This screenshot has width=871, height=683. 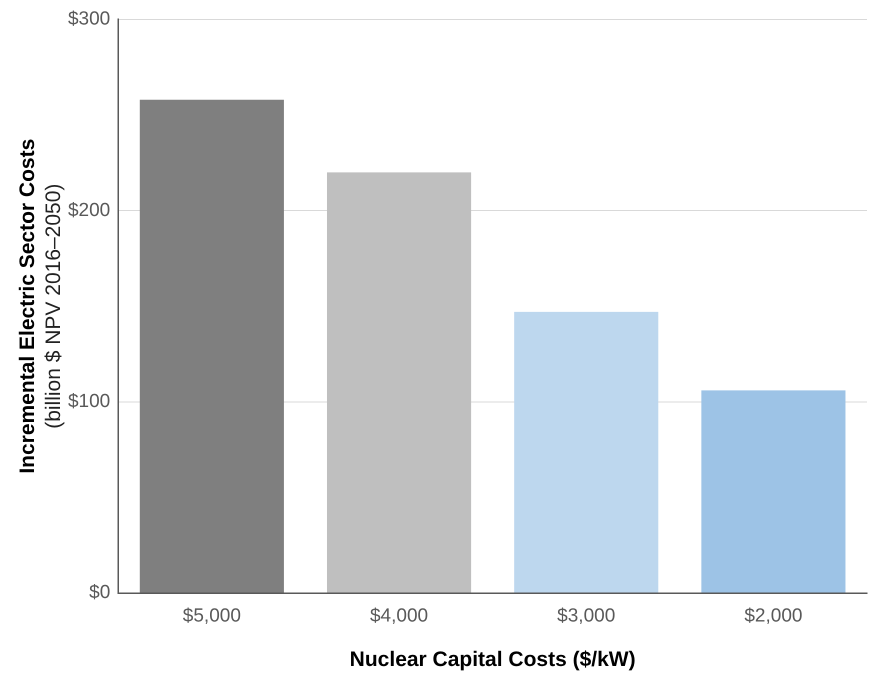 I want to click on x-tick-label: $3,000, so click(x=586, y=616).